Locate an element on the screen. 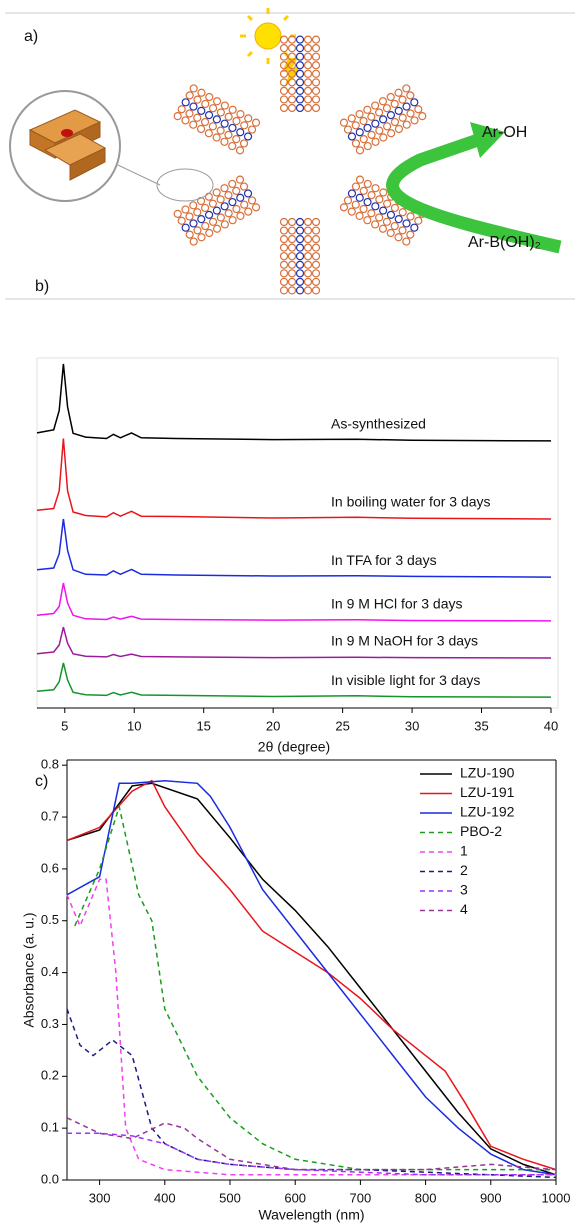  y-tick-label: 0.2 is located at coordinates (50, 1075).